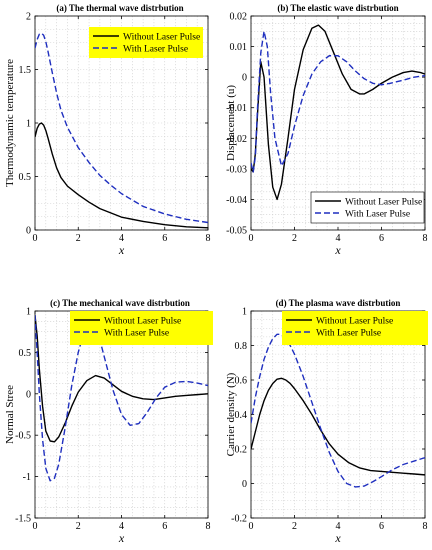  Describe the element at coordinates (119, 8) in the screenshot. I see `chart-title: (a) The thermal wave distrbution` at that location.